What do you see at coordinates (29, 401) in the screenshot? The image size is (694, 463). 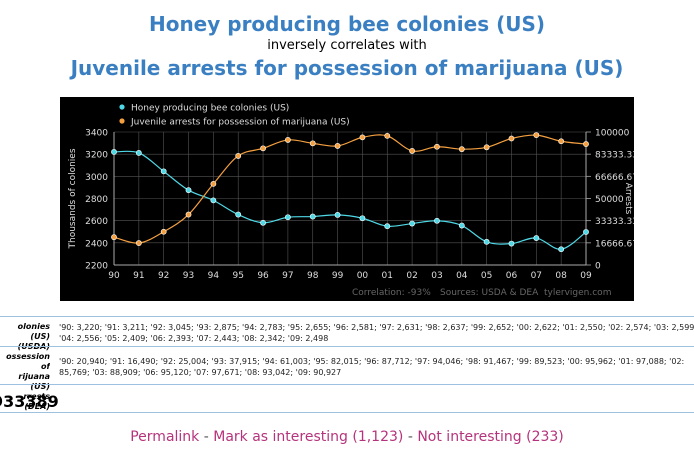 I see `correlation-value: 933389` at bounding box center [29, 401].